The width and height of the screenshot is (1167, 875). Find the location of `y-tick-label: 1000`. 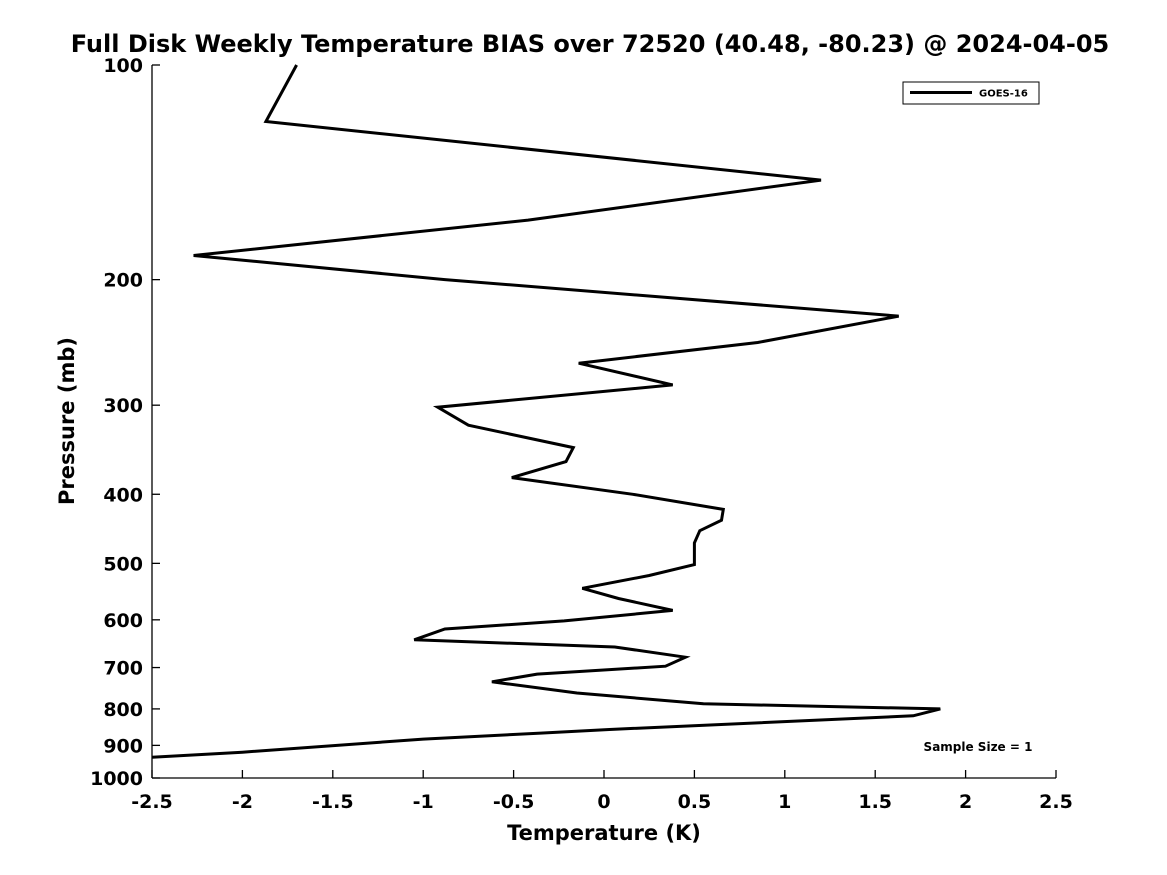

y-tick-label: 1000 is located at coordinates (116, 779).